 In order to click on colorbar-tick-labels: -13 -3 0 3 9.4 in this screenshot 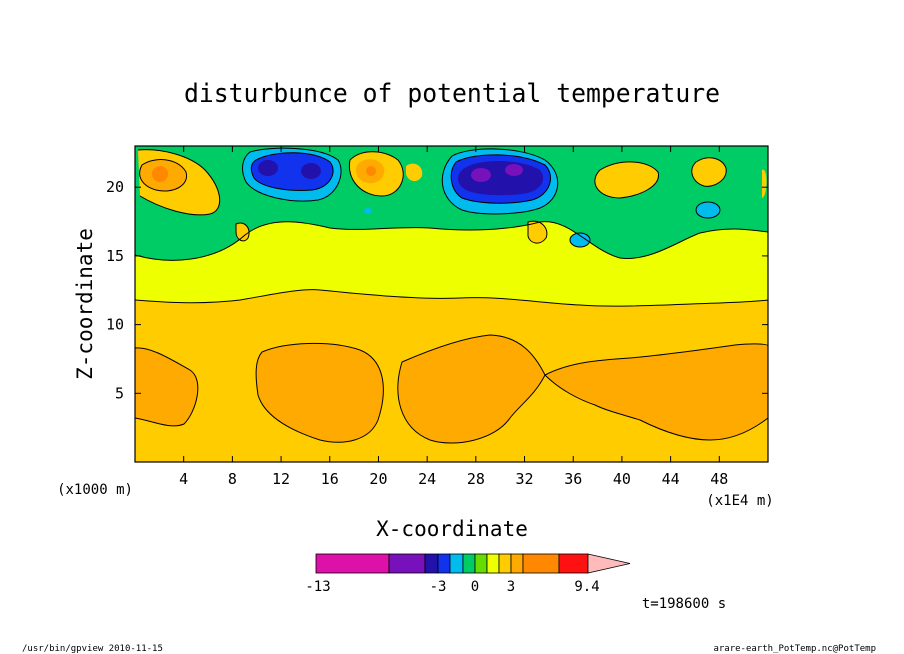, I will do `click(452, 587)`.